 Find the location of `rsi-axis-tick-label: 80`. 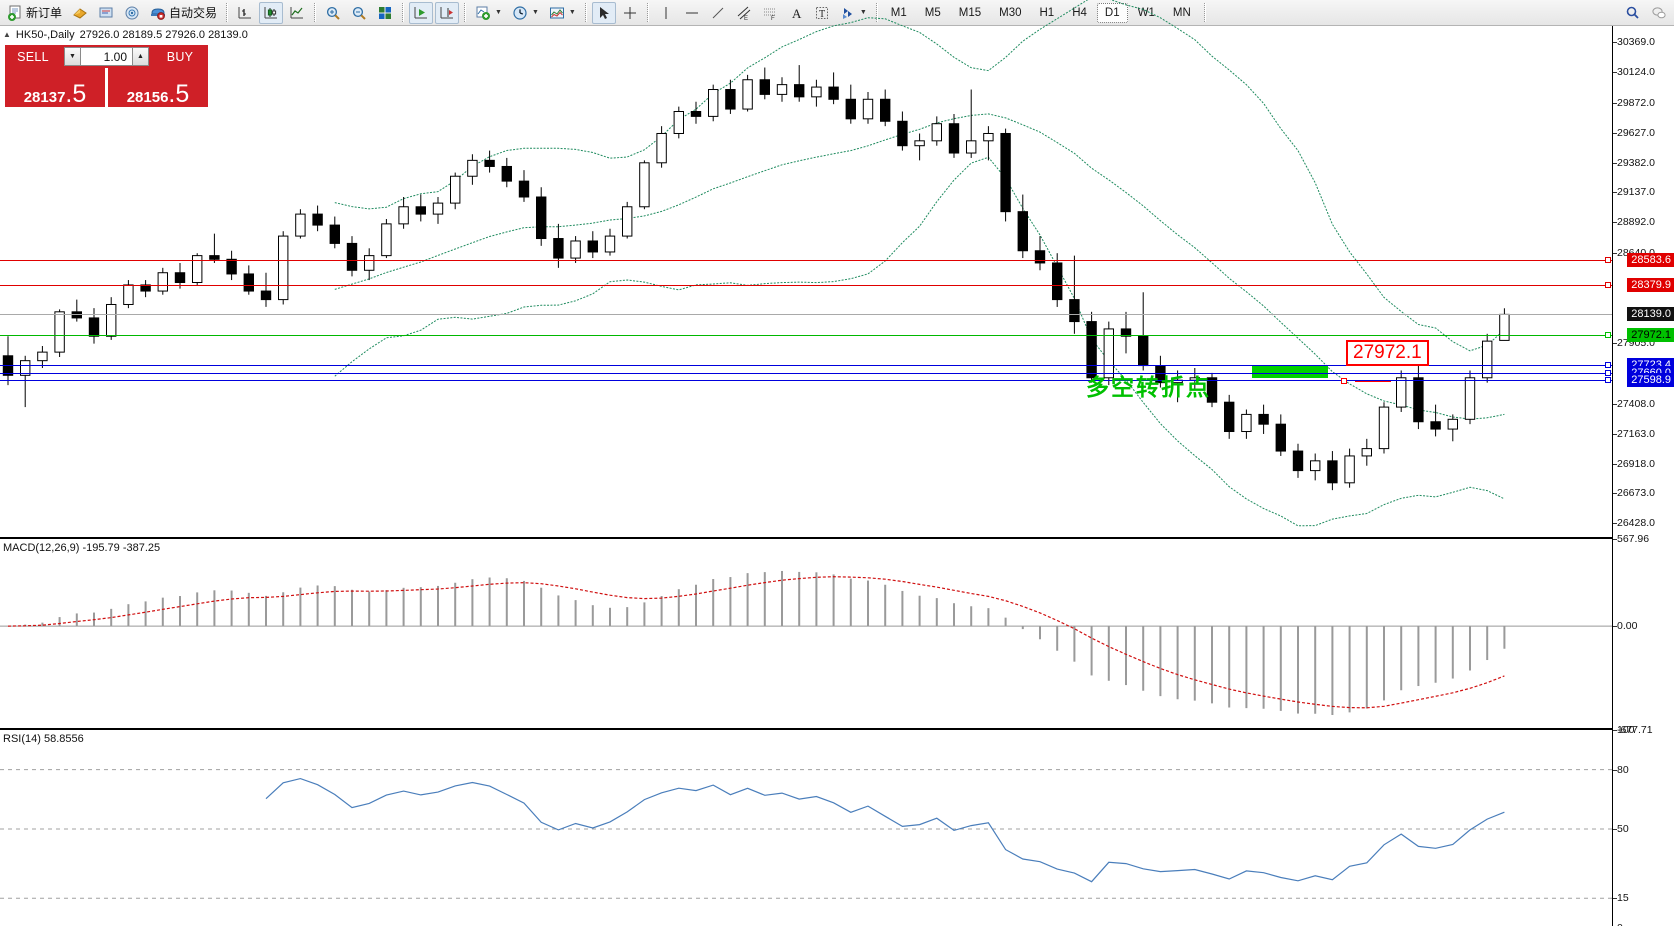

rsi-axis-tick-label: 80 is located at coordinates (1623, 769).